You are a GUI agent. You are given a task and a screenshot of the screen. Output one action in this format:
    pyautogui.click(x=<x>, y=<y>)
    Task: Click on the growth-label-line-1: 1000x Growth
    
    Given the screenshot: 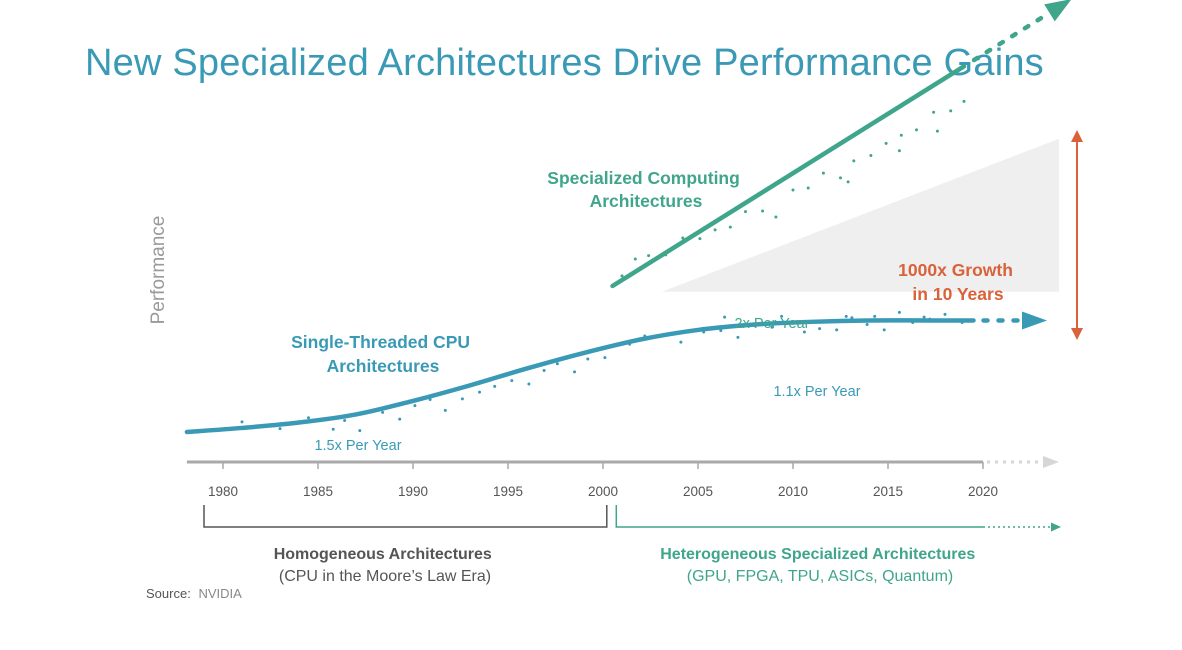 What is the action you would take?
    pyautogui.click(x=955, y=270)
    